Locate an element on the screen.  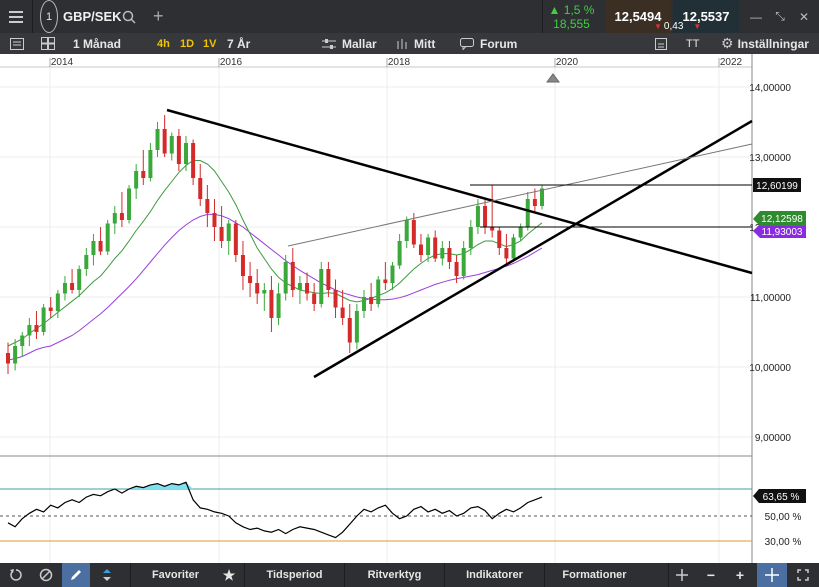
hamburger-icon is located at coordinates (16, 16).